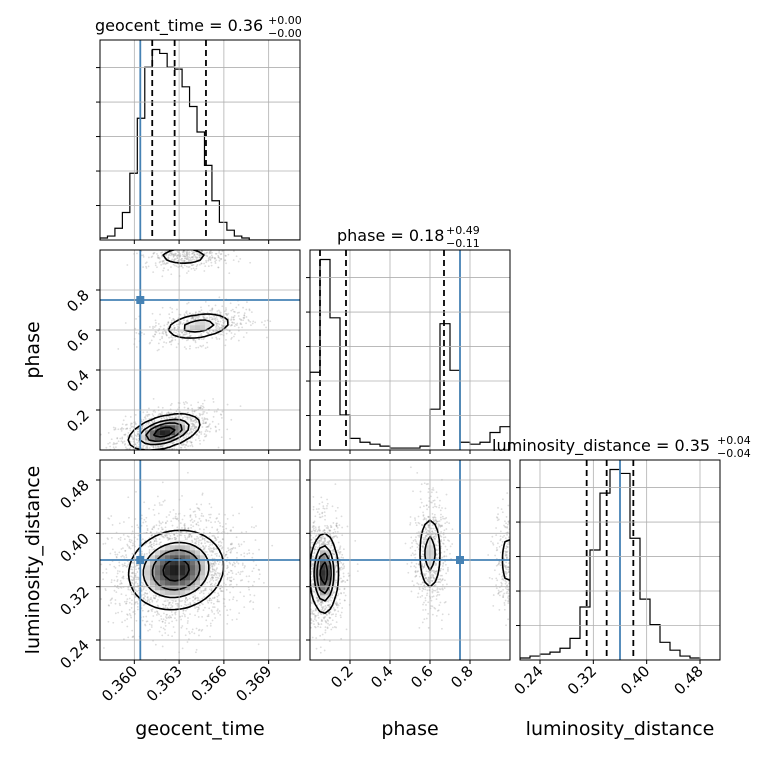  Describe the element at coordinates (615, 578) in the screenshot. I see `histogram-axes-luminosity_distance: 0.24 0.32 0.40 0.48` at that location.